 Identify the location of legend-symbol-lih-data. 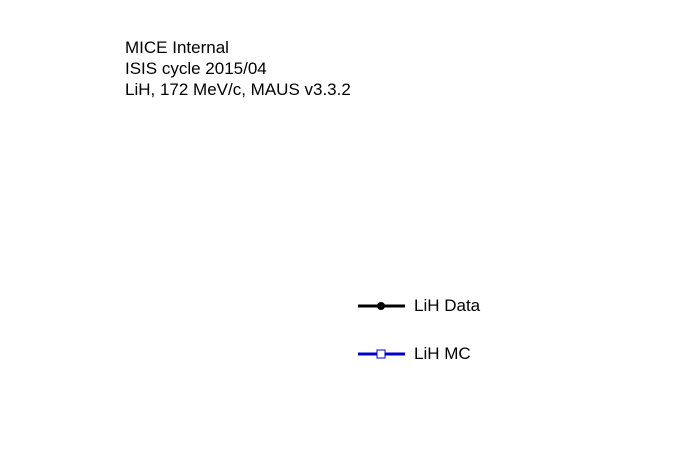
(381, 306).